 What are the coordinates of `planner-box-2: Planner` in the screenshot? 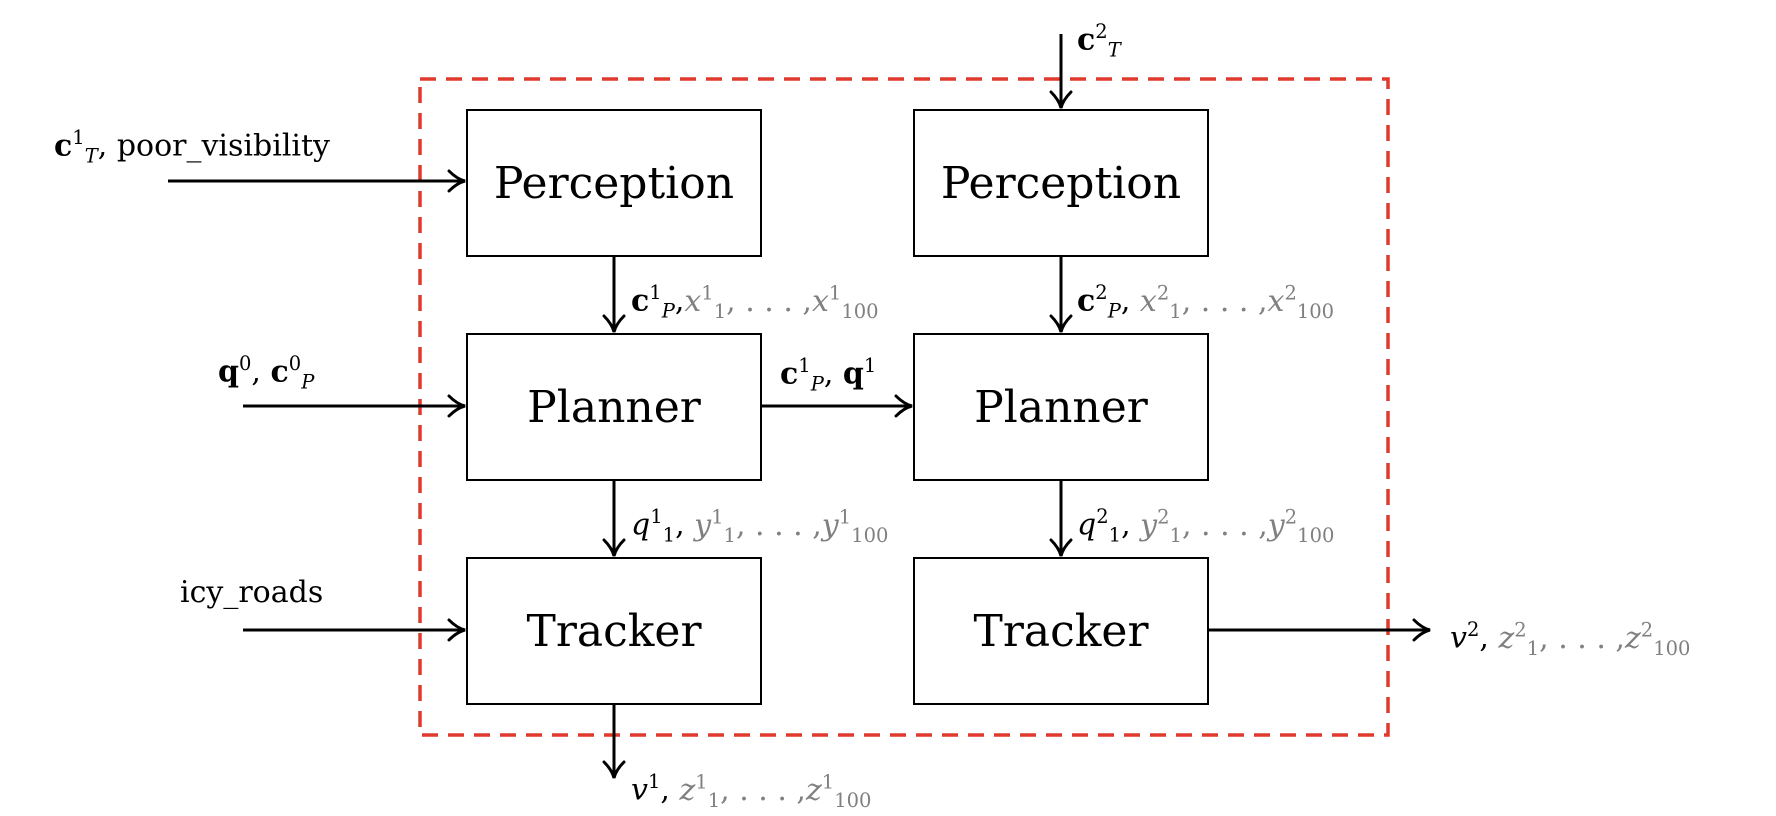 It's located at (1061, 407).